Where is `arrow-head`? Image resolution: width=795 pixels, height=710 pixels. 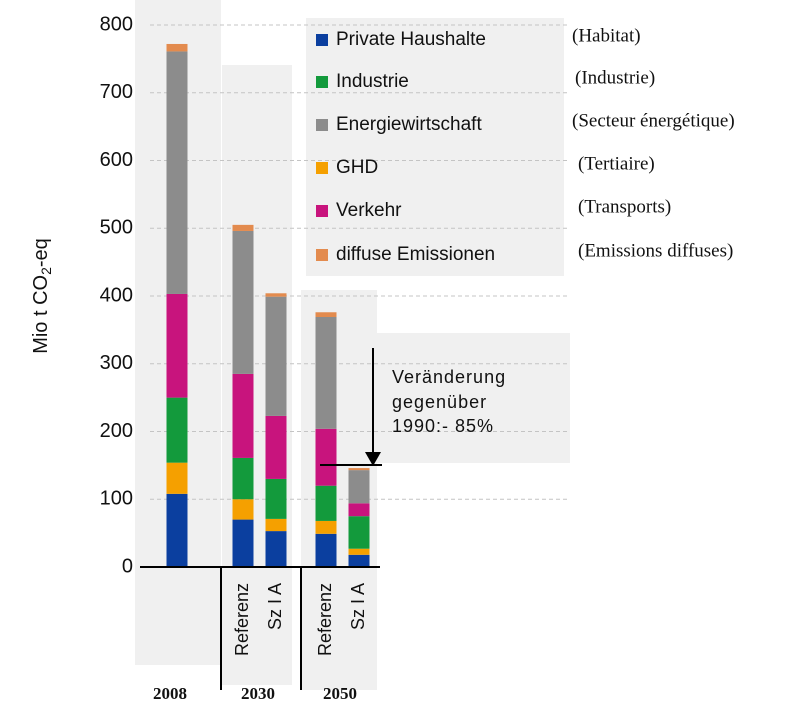 arrow-head is located at coordinates (373, 459).